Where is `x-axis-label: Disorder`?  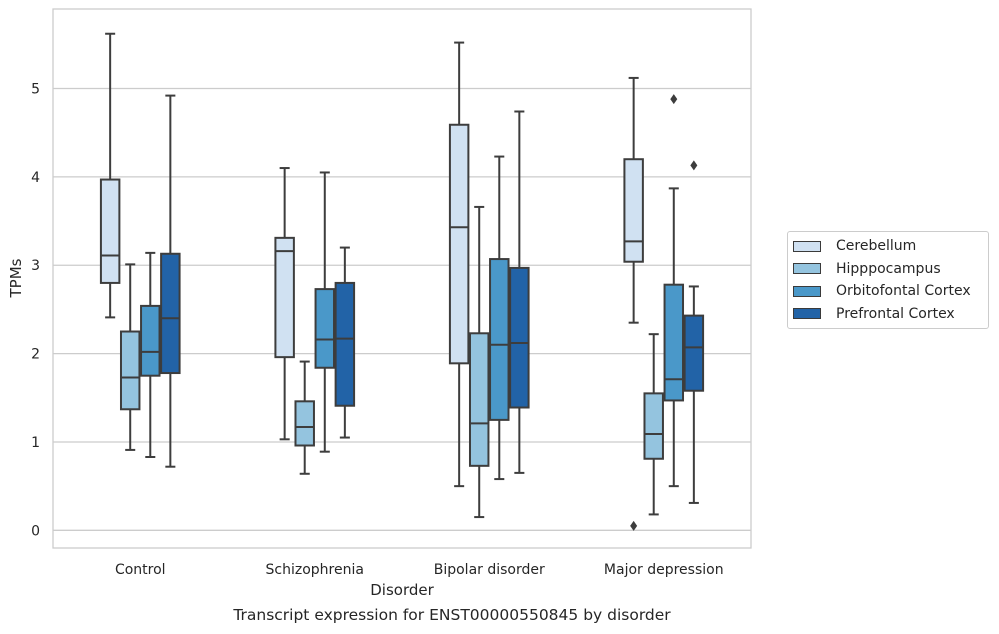
x-axis-label: Disorder is located at coordinates (402, 590).